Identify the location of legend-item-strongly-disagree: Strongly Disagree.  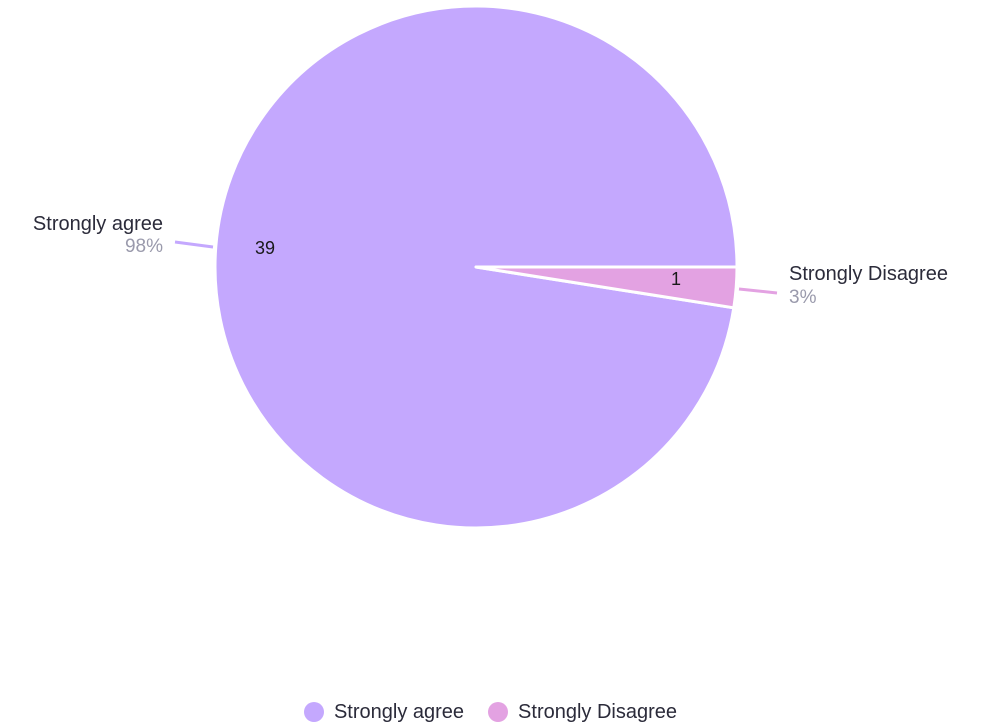
(582, 712).